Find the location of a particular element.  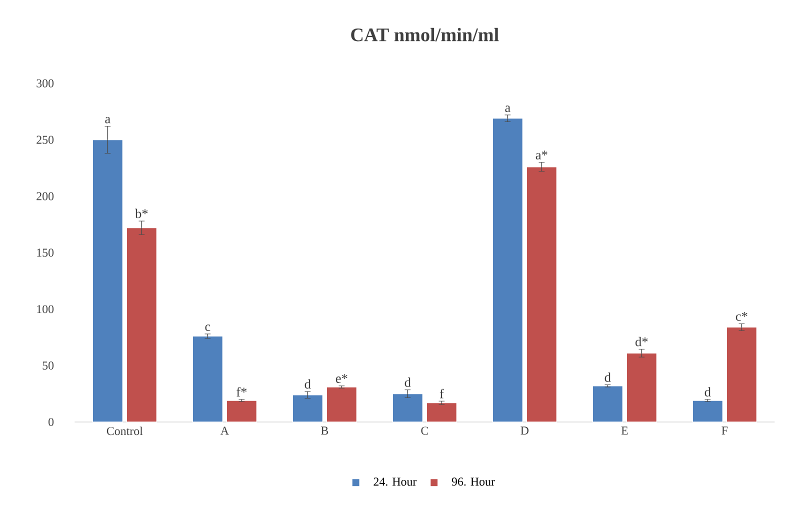

legend-label: 96. Hour is located at coordinates (473, 482).